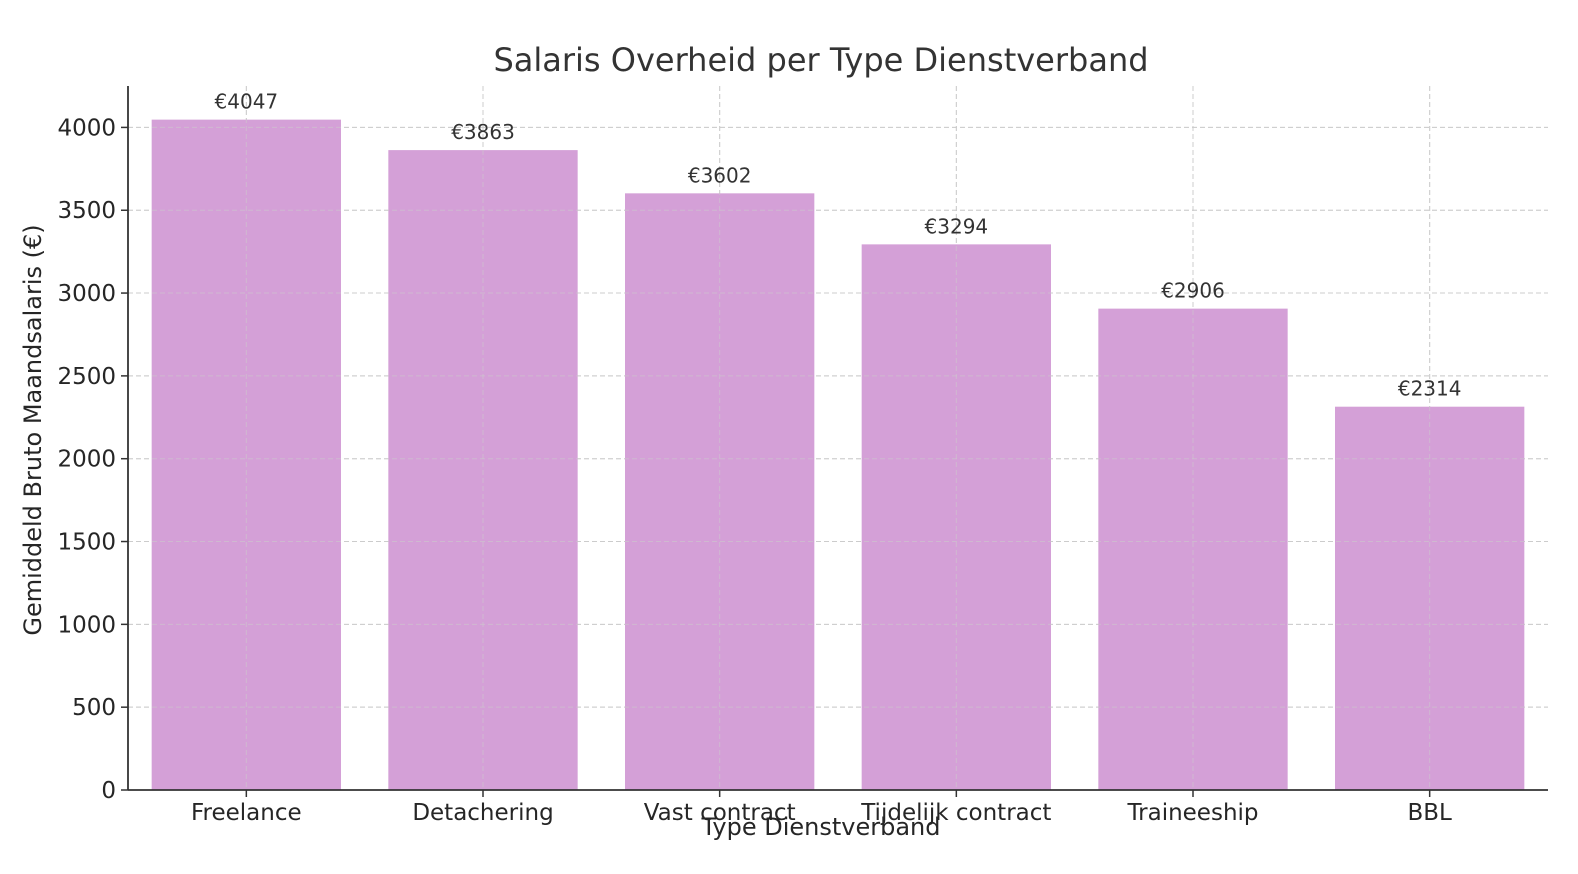 This screenshot has height=874, width=1578. I want to click on y-tick-label: 2500, so click(86, 377).